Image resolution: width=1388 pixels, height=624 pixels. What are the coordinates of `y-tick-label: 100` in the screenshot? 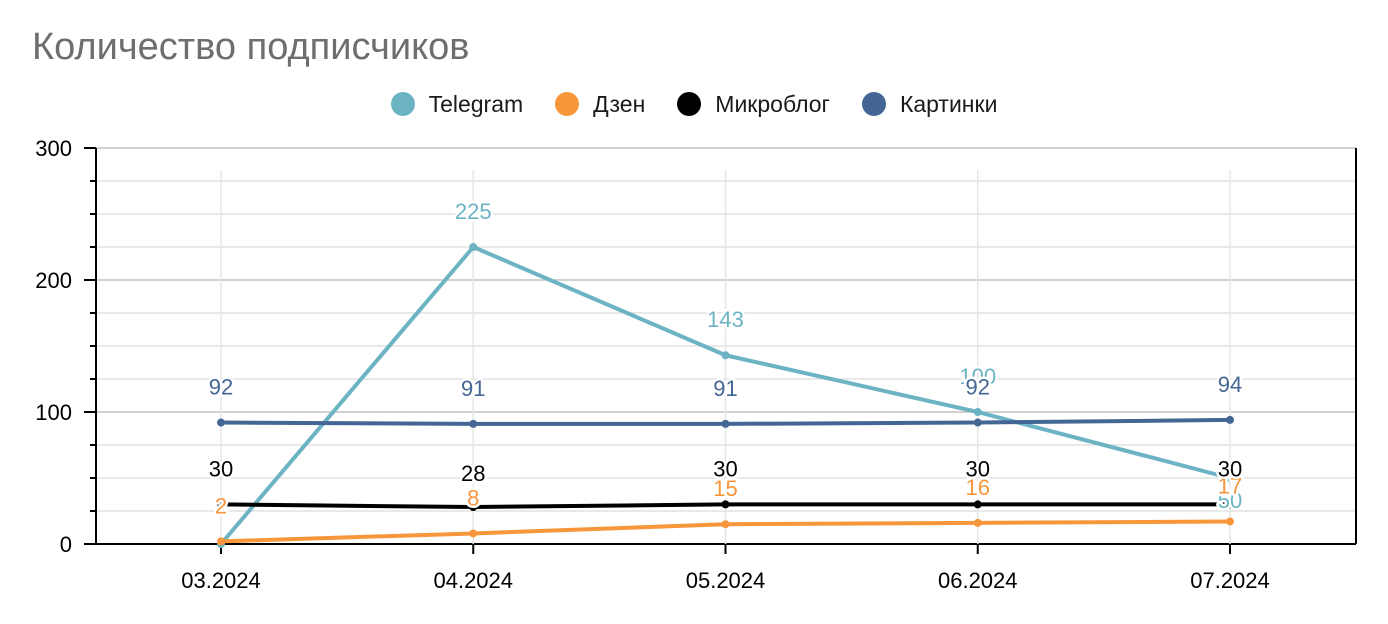 It's located at (53, 412).